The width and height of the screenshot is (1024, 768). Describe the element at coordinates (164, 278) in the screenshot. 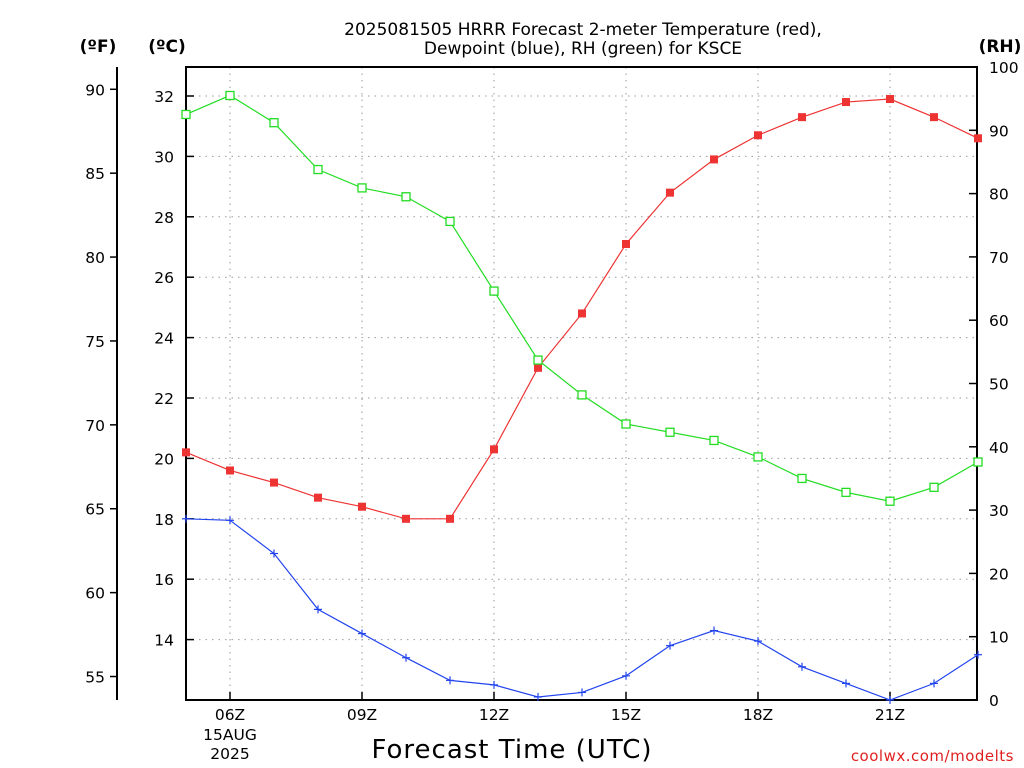

I see `celsius-tick-label: 26` at that location.